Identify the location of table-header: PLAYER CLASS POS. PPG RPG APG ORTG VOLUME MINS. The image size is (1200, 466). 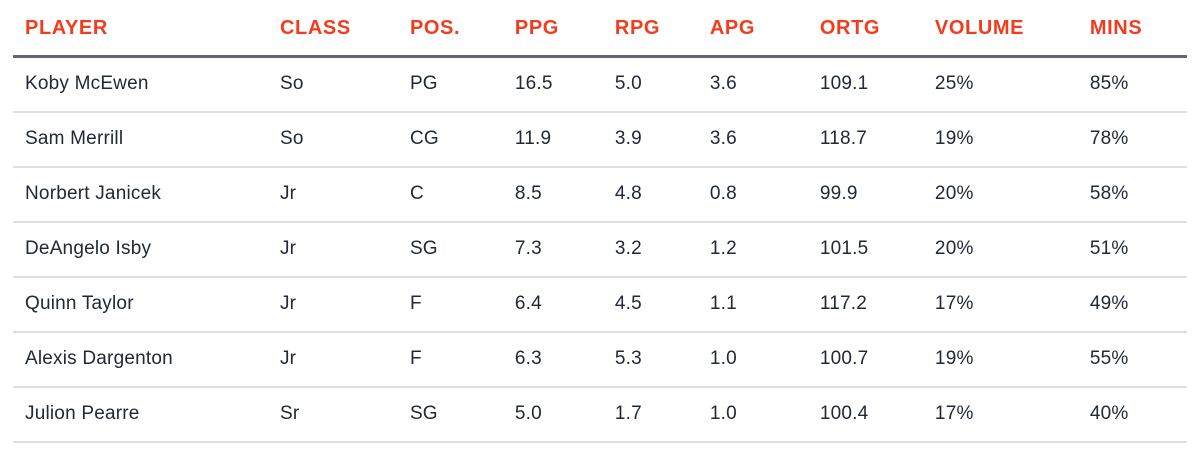
(600, 29).